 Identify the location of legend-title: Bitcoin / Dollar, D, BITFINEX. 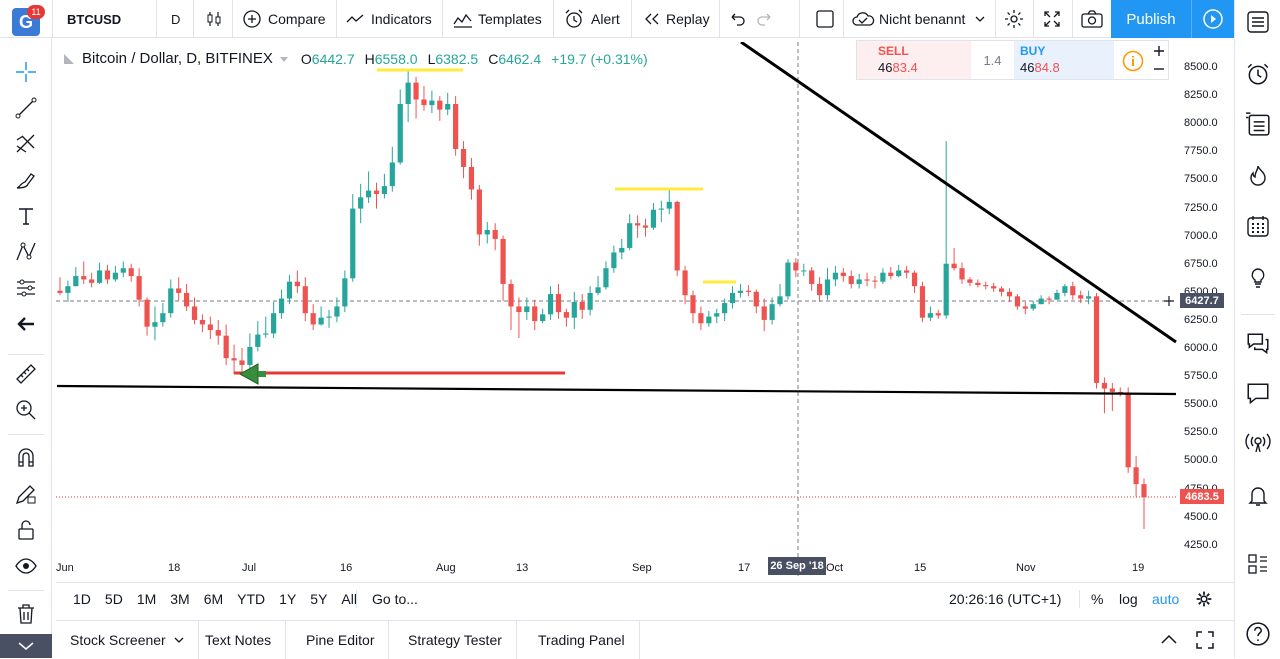
(177, 58).